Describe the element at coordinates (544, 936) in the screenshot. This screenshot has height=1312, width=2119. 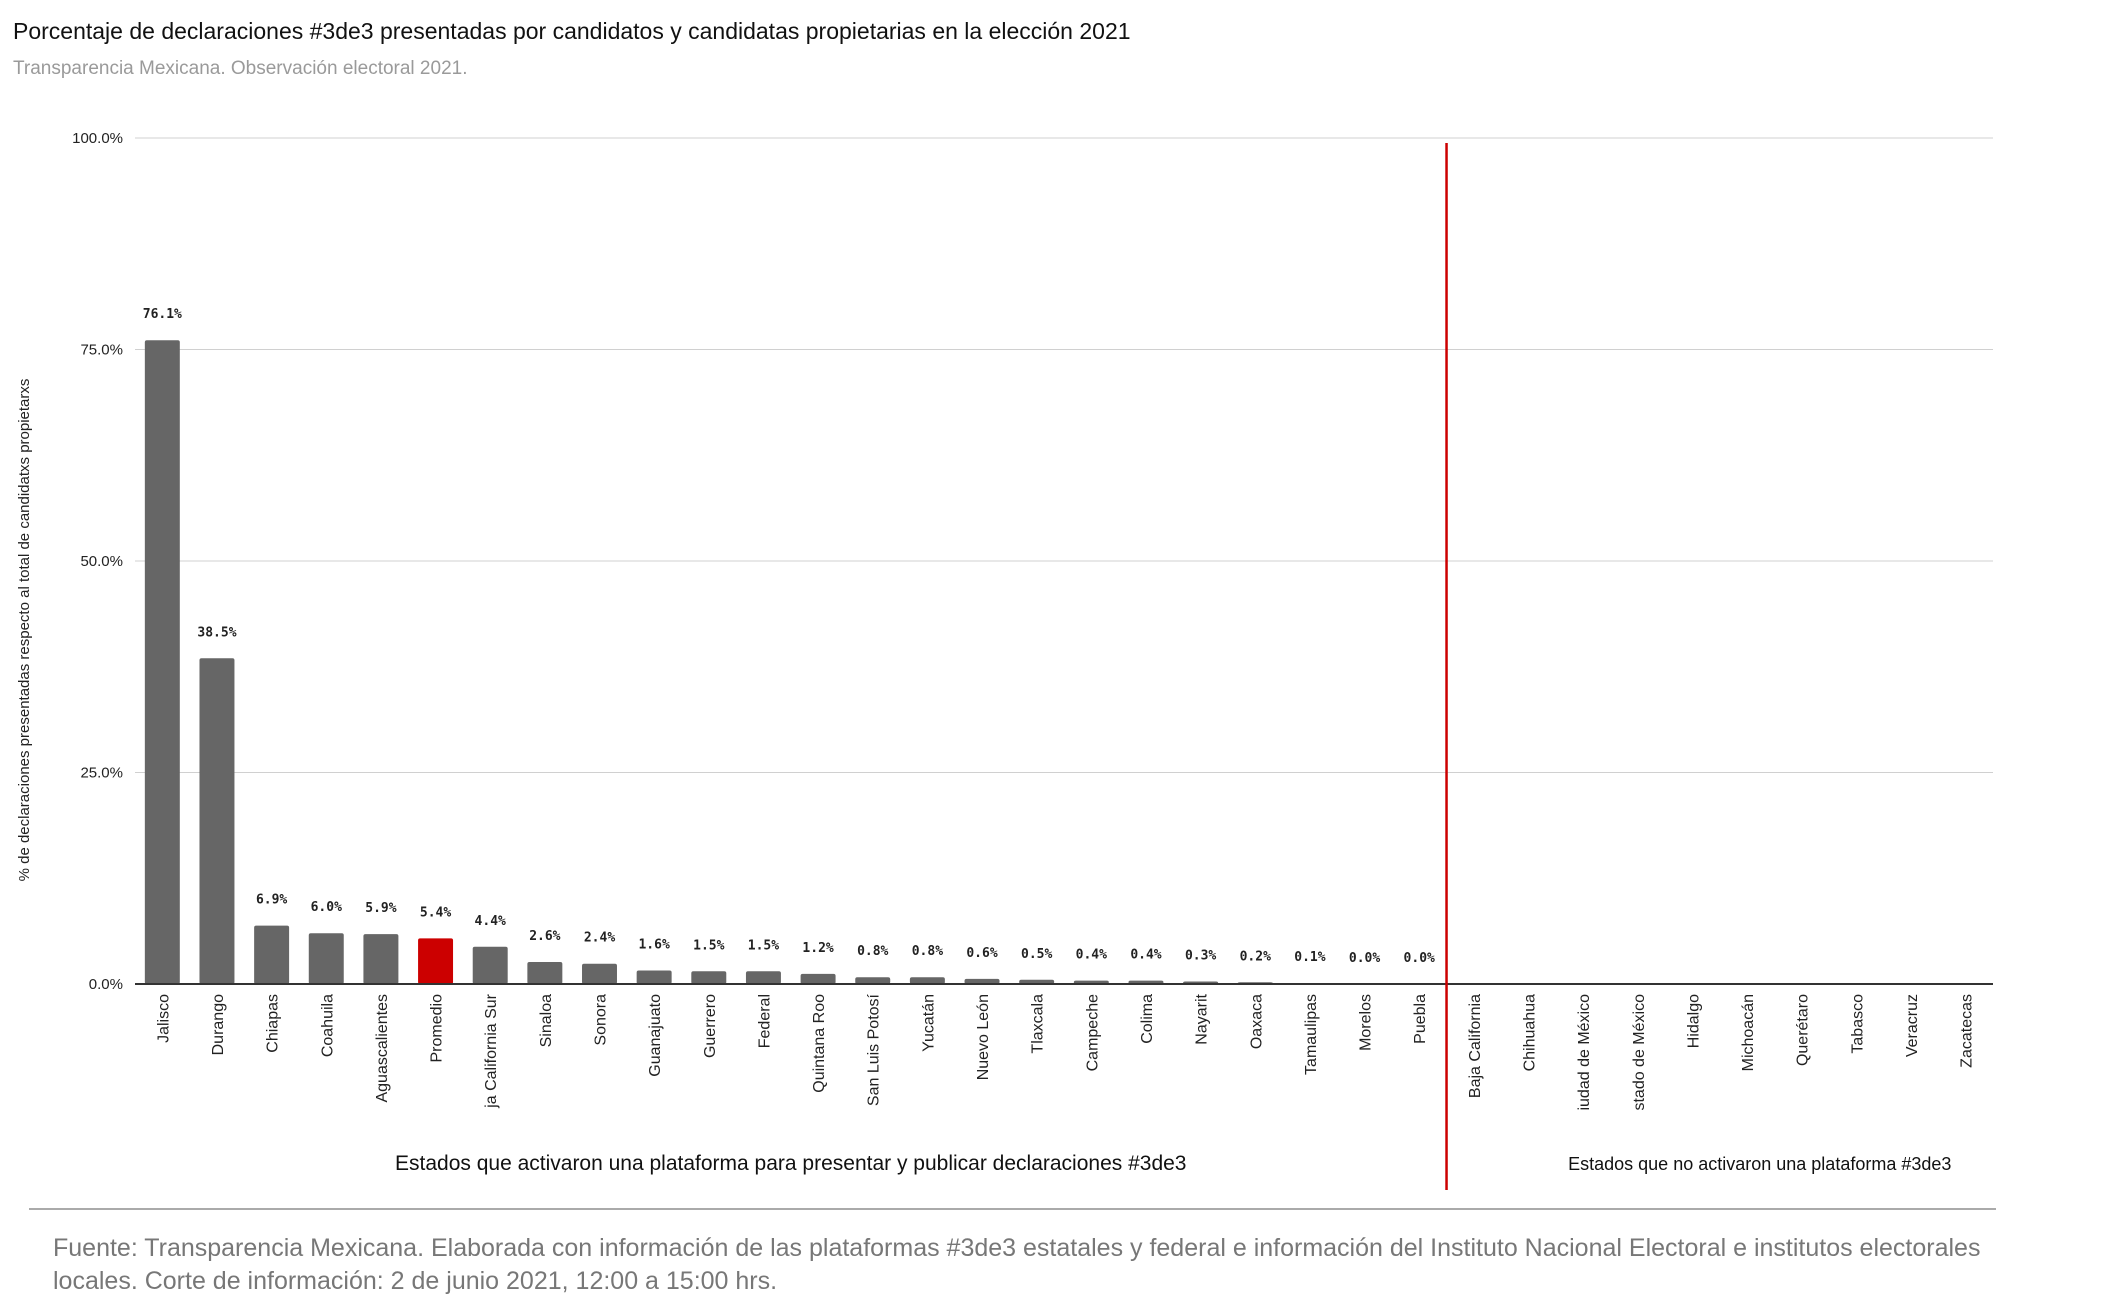
I see `data-label: 2.6%` at that location.